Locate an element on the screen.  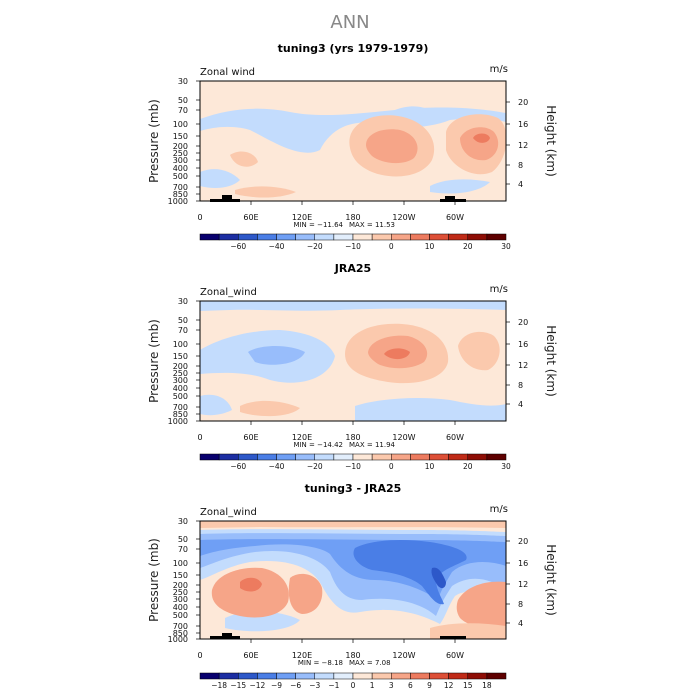
panel-2-max-text: MAX = 11.94 is located at coordinates (372, 445).